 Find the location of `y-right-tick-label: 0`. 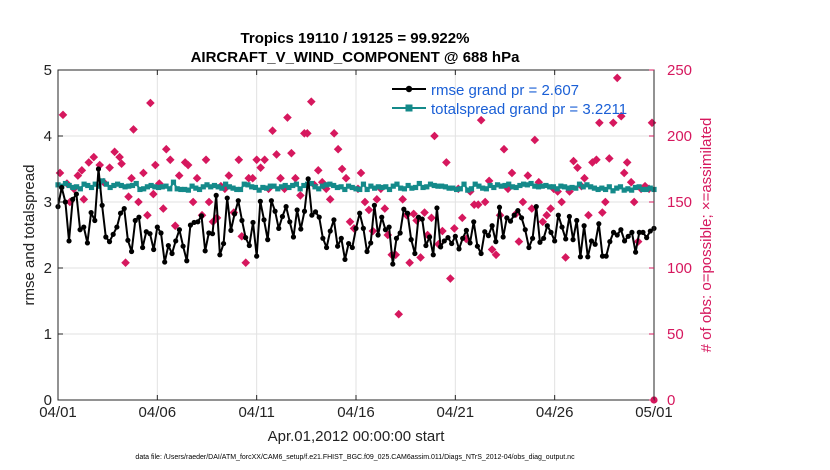

y-right-tick-label: 0 is located at coordinates (671, 400).